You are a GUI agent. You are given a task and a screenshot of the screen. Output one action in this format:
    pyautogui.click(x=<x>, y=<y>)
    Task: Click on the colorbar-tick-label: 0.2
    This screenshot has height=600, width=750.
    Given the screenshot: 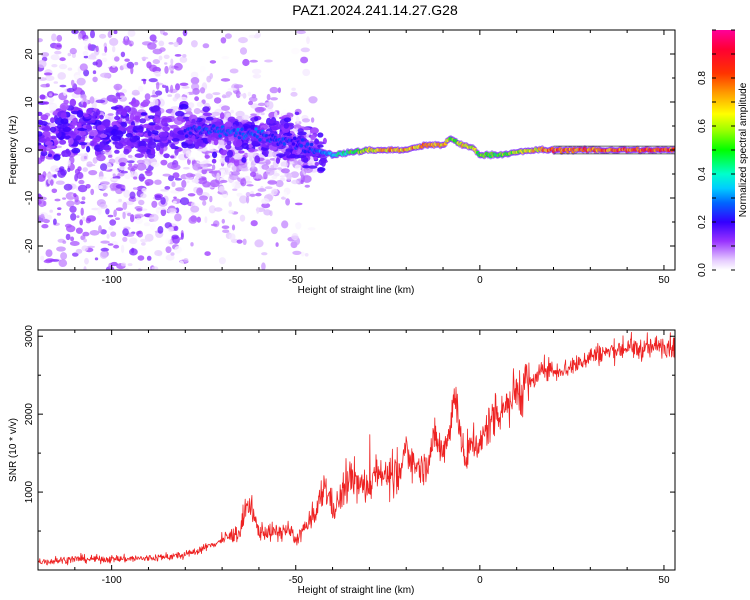 What is the action you would take?
    pyautogui.click(x=702, y=222)
    